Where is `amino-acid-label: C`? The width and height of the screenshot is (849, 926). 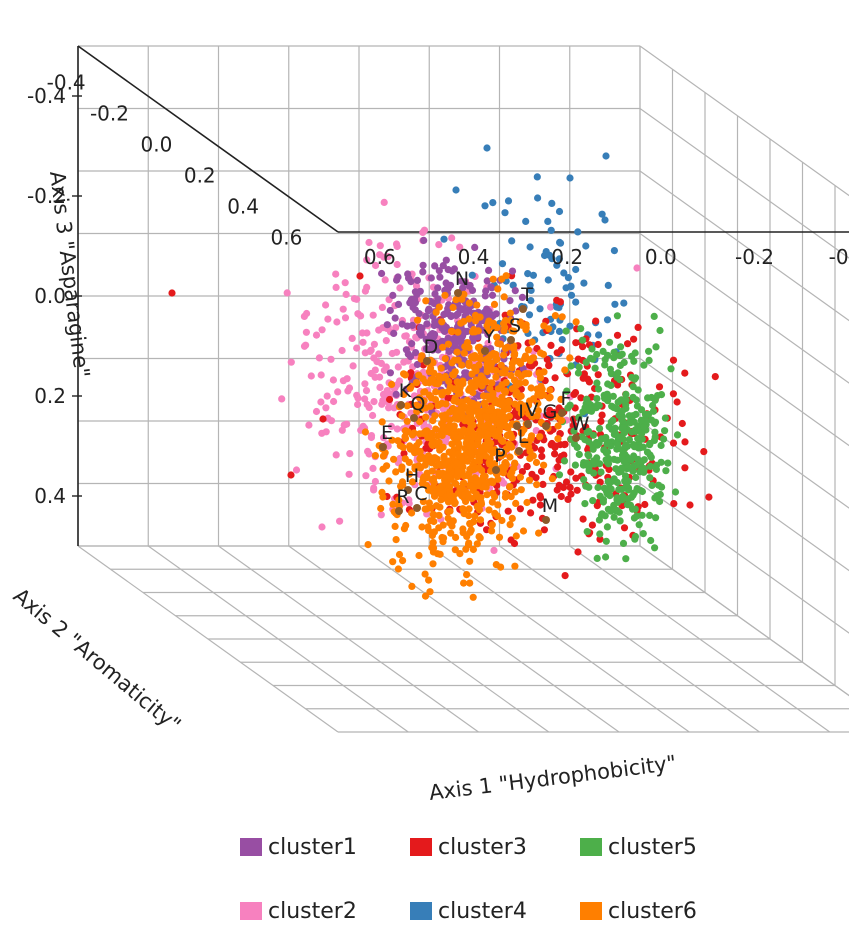 amino-acid-label: C is located at coordinates (420, 494).